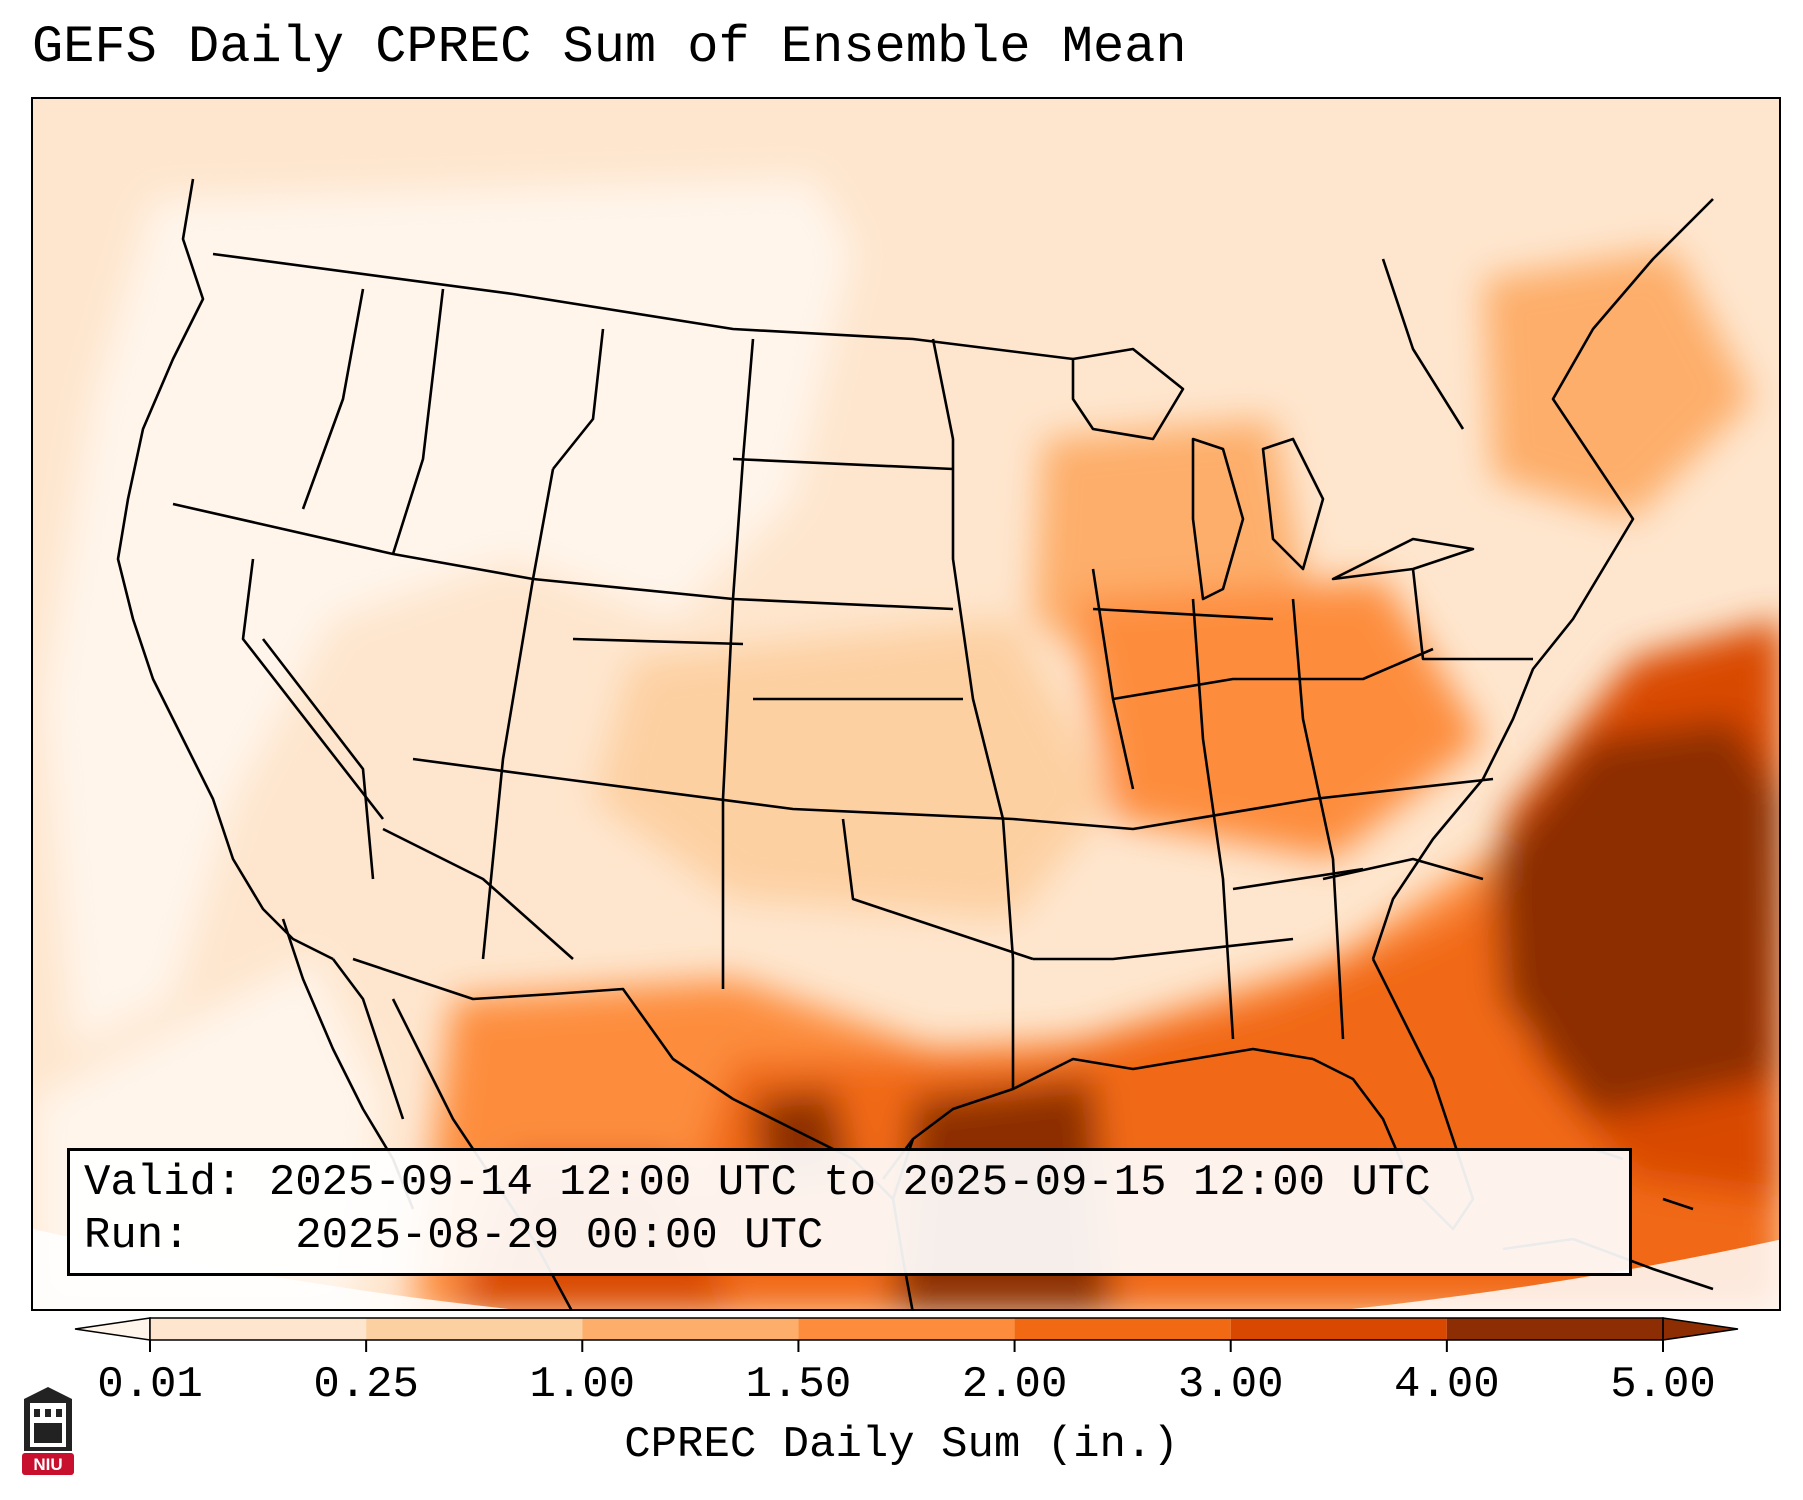 This screenshot has width=1803, height=1500. What do you see at coordinates (609, 47) in the screenshot?
I see `map-title: GEFS Daily CPREC Sum of Ensemble Mean` at bounding box center [609, 47].